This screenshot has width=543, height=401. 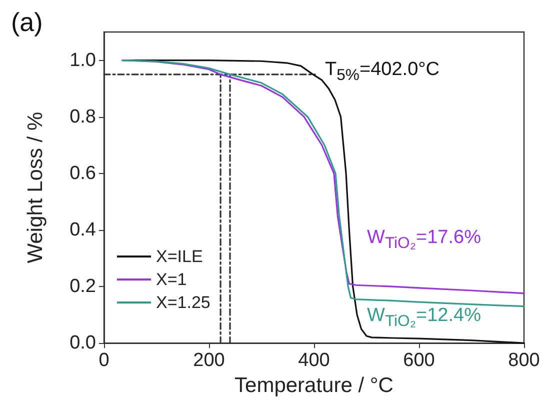 I want to click on x-tick-label: 400, so click(x=314, y=361).